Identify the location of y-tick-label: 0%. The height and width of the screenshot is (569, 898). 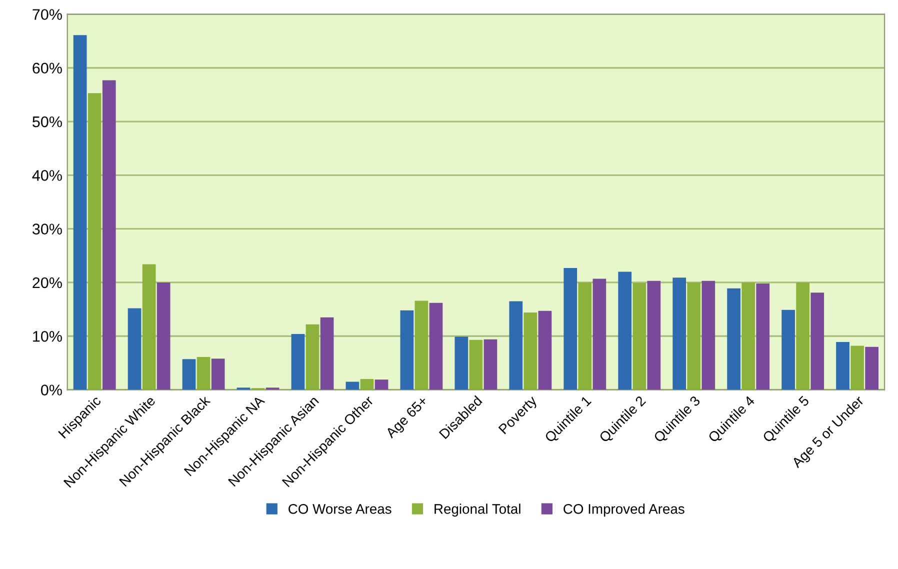
(51, 390).